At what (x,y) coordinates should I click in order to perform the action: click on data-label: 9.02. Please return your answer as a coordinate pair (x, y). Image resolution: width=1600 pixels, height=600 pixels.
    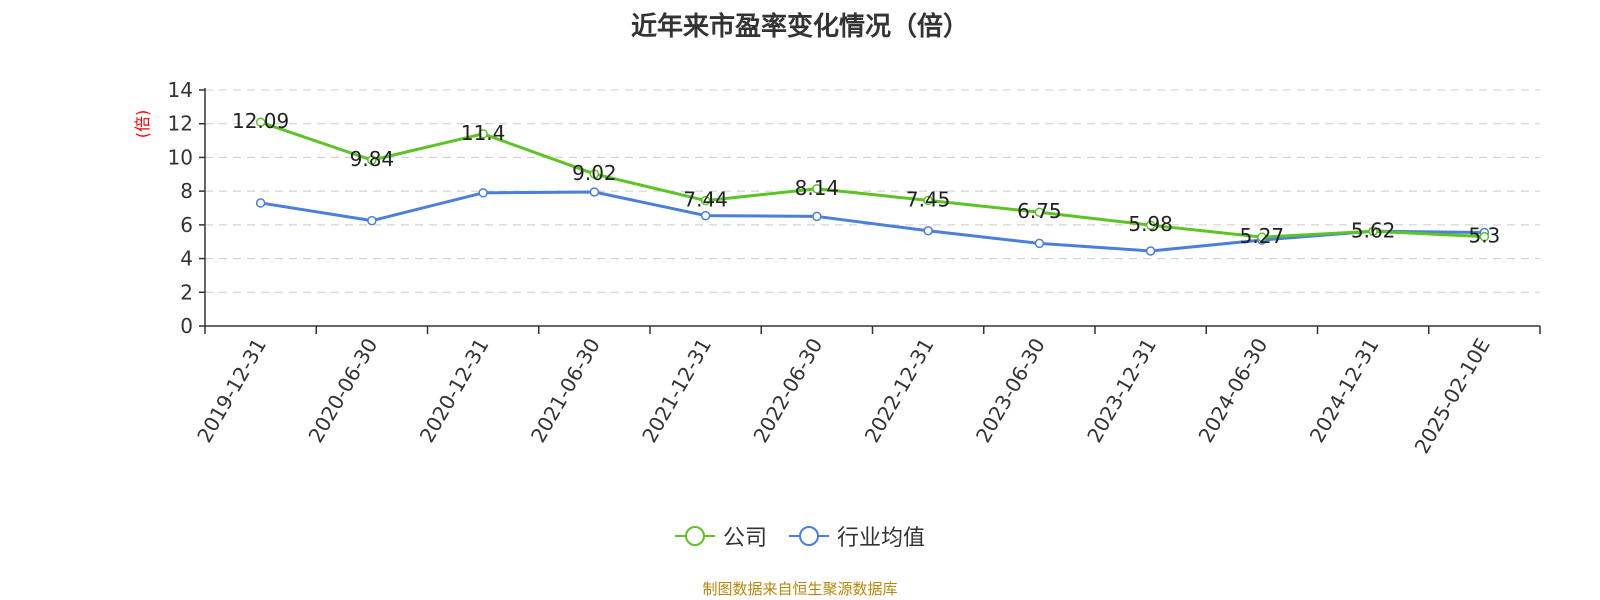
    Looking at the image, I should click on (594, 173).